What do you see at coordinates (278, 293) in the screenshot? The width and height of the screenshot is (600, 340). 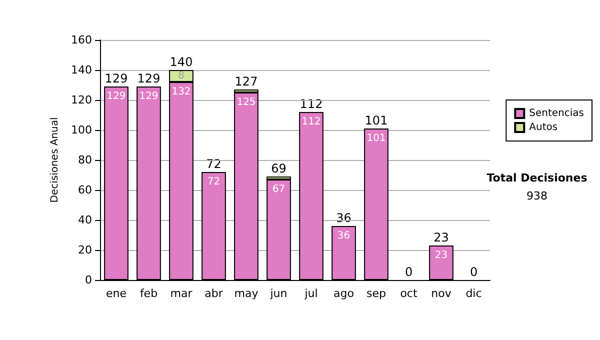 I see `x-tick-label: jun` at bounding box center [278, 293].